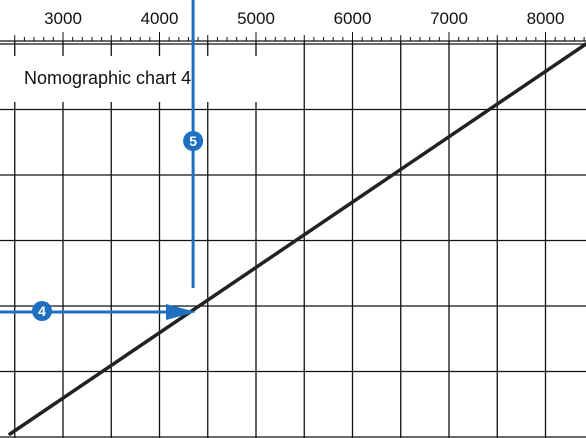  I want to click on step-number-4: 4, so click(42, 311).